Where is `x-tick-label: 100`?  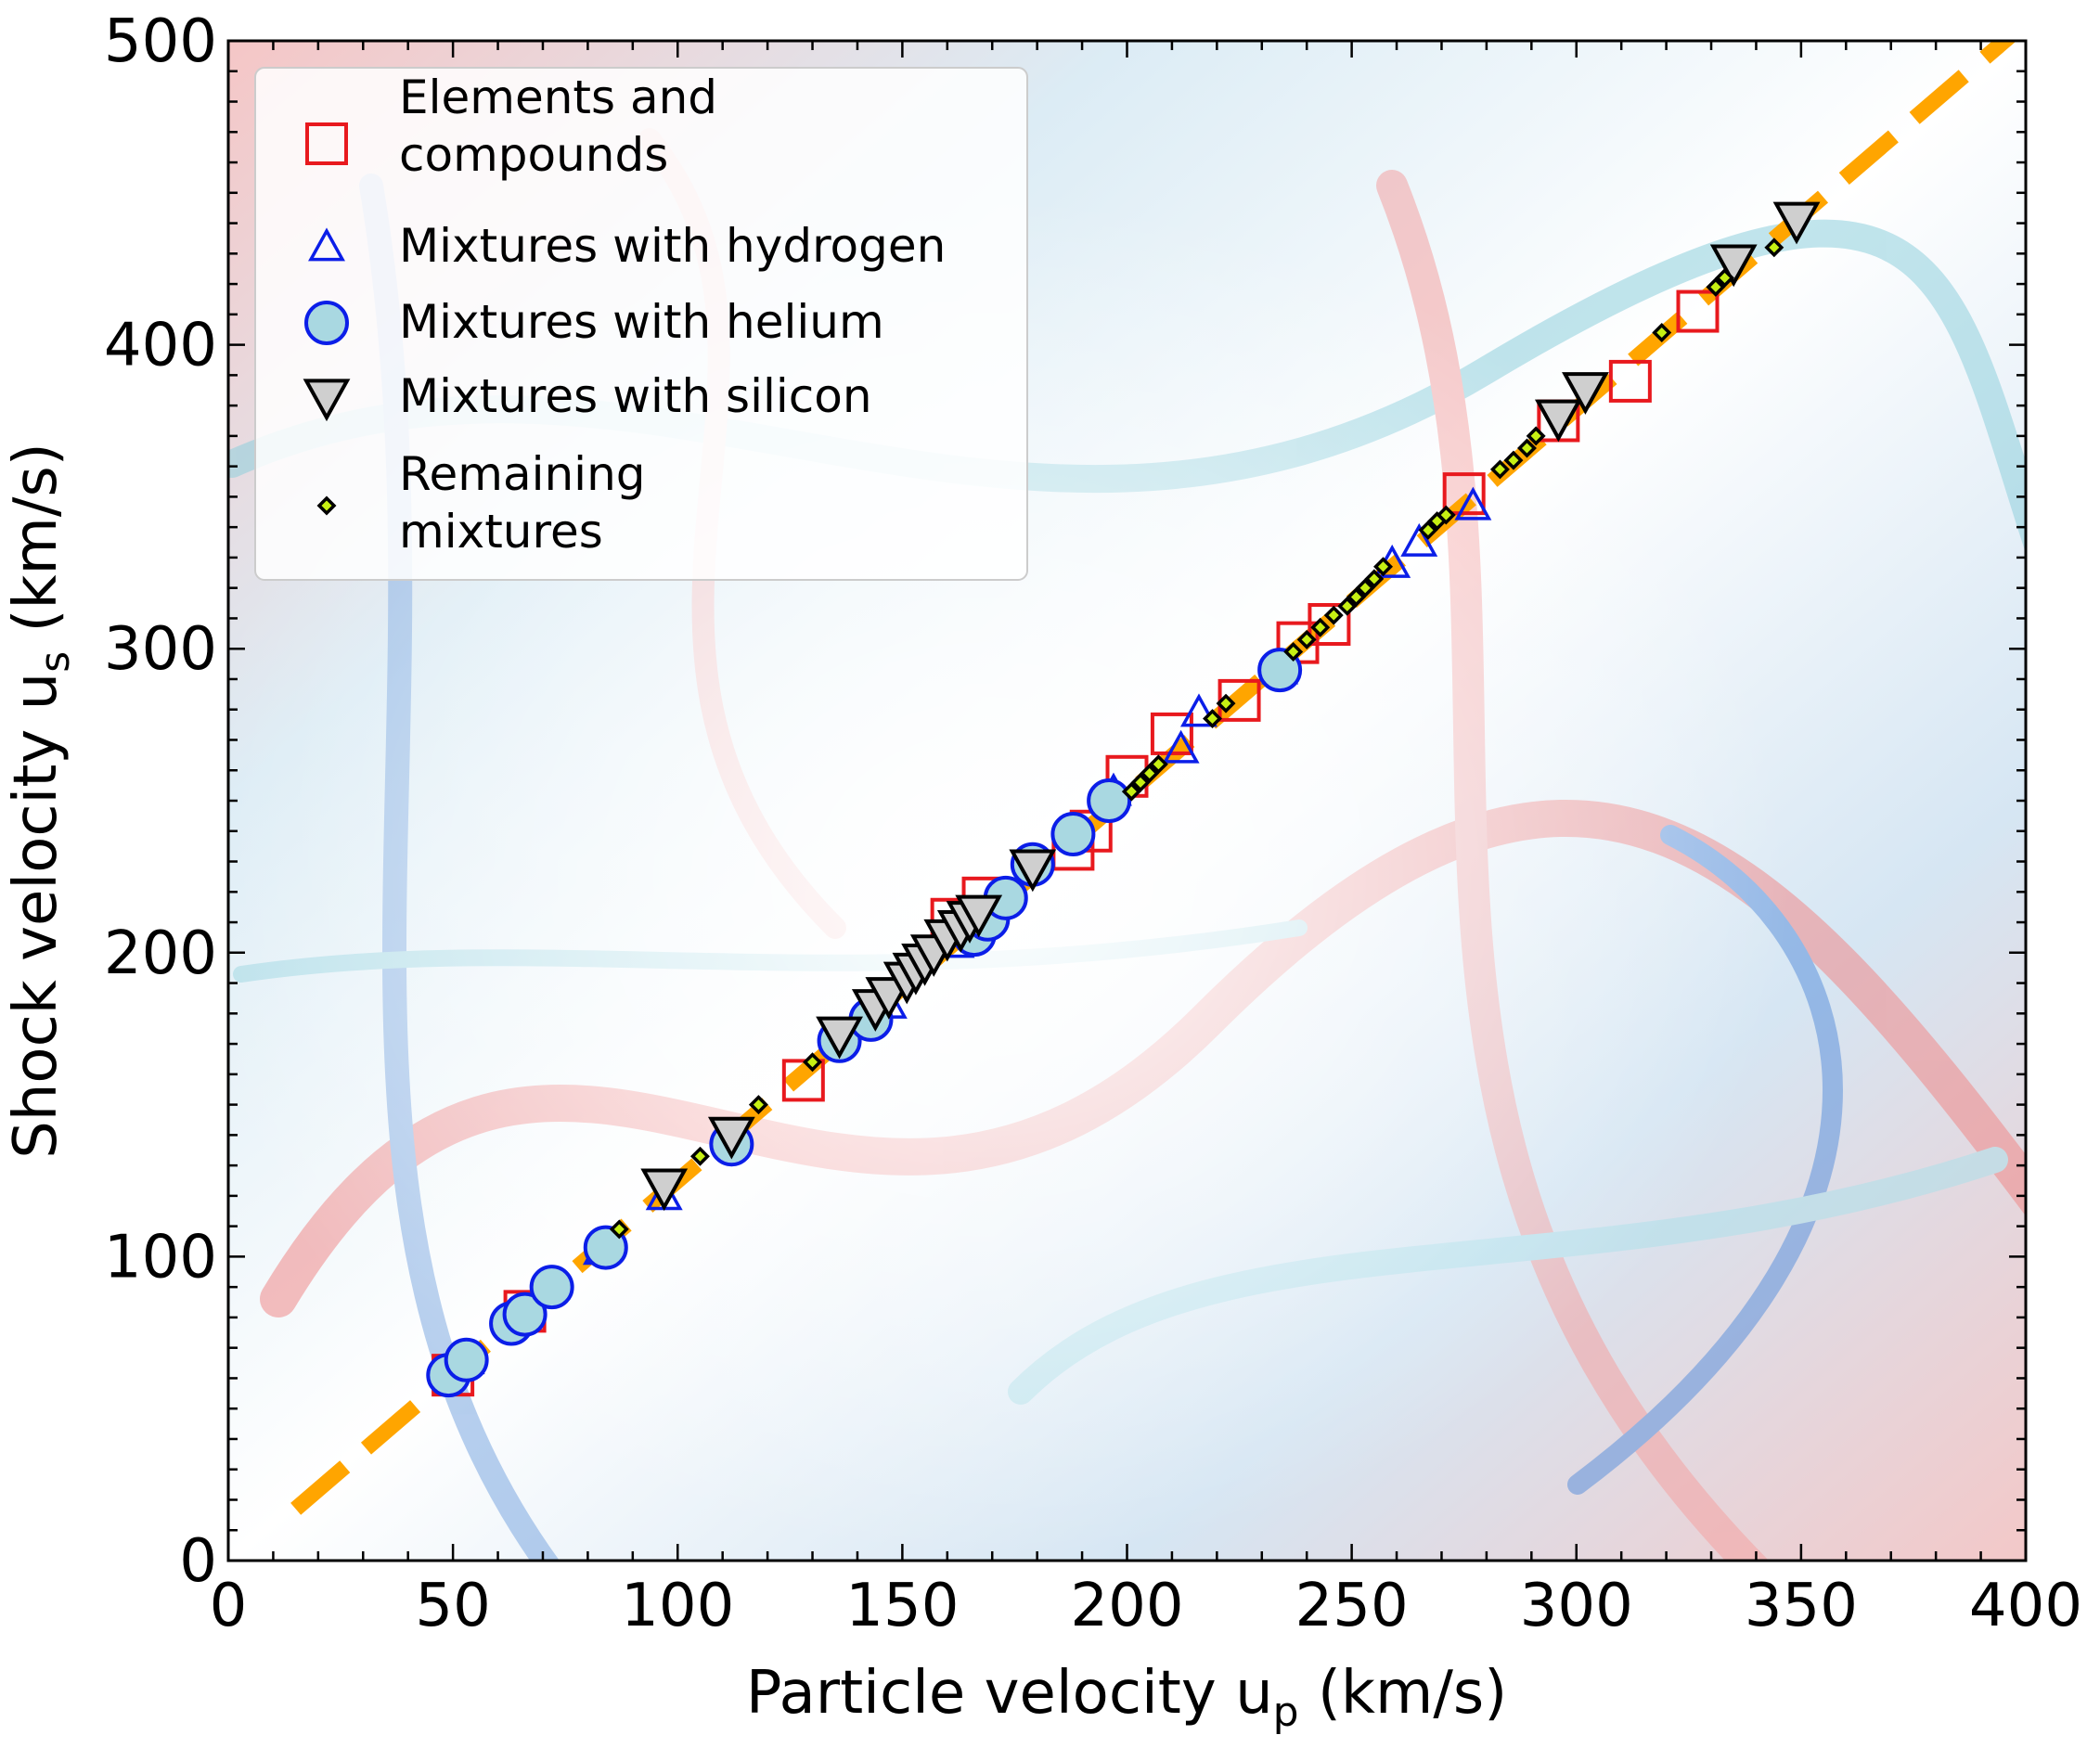 x-tick-label: 100 is located at coordinates (678, 1606).